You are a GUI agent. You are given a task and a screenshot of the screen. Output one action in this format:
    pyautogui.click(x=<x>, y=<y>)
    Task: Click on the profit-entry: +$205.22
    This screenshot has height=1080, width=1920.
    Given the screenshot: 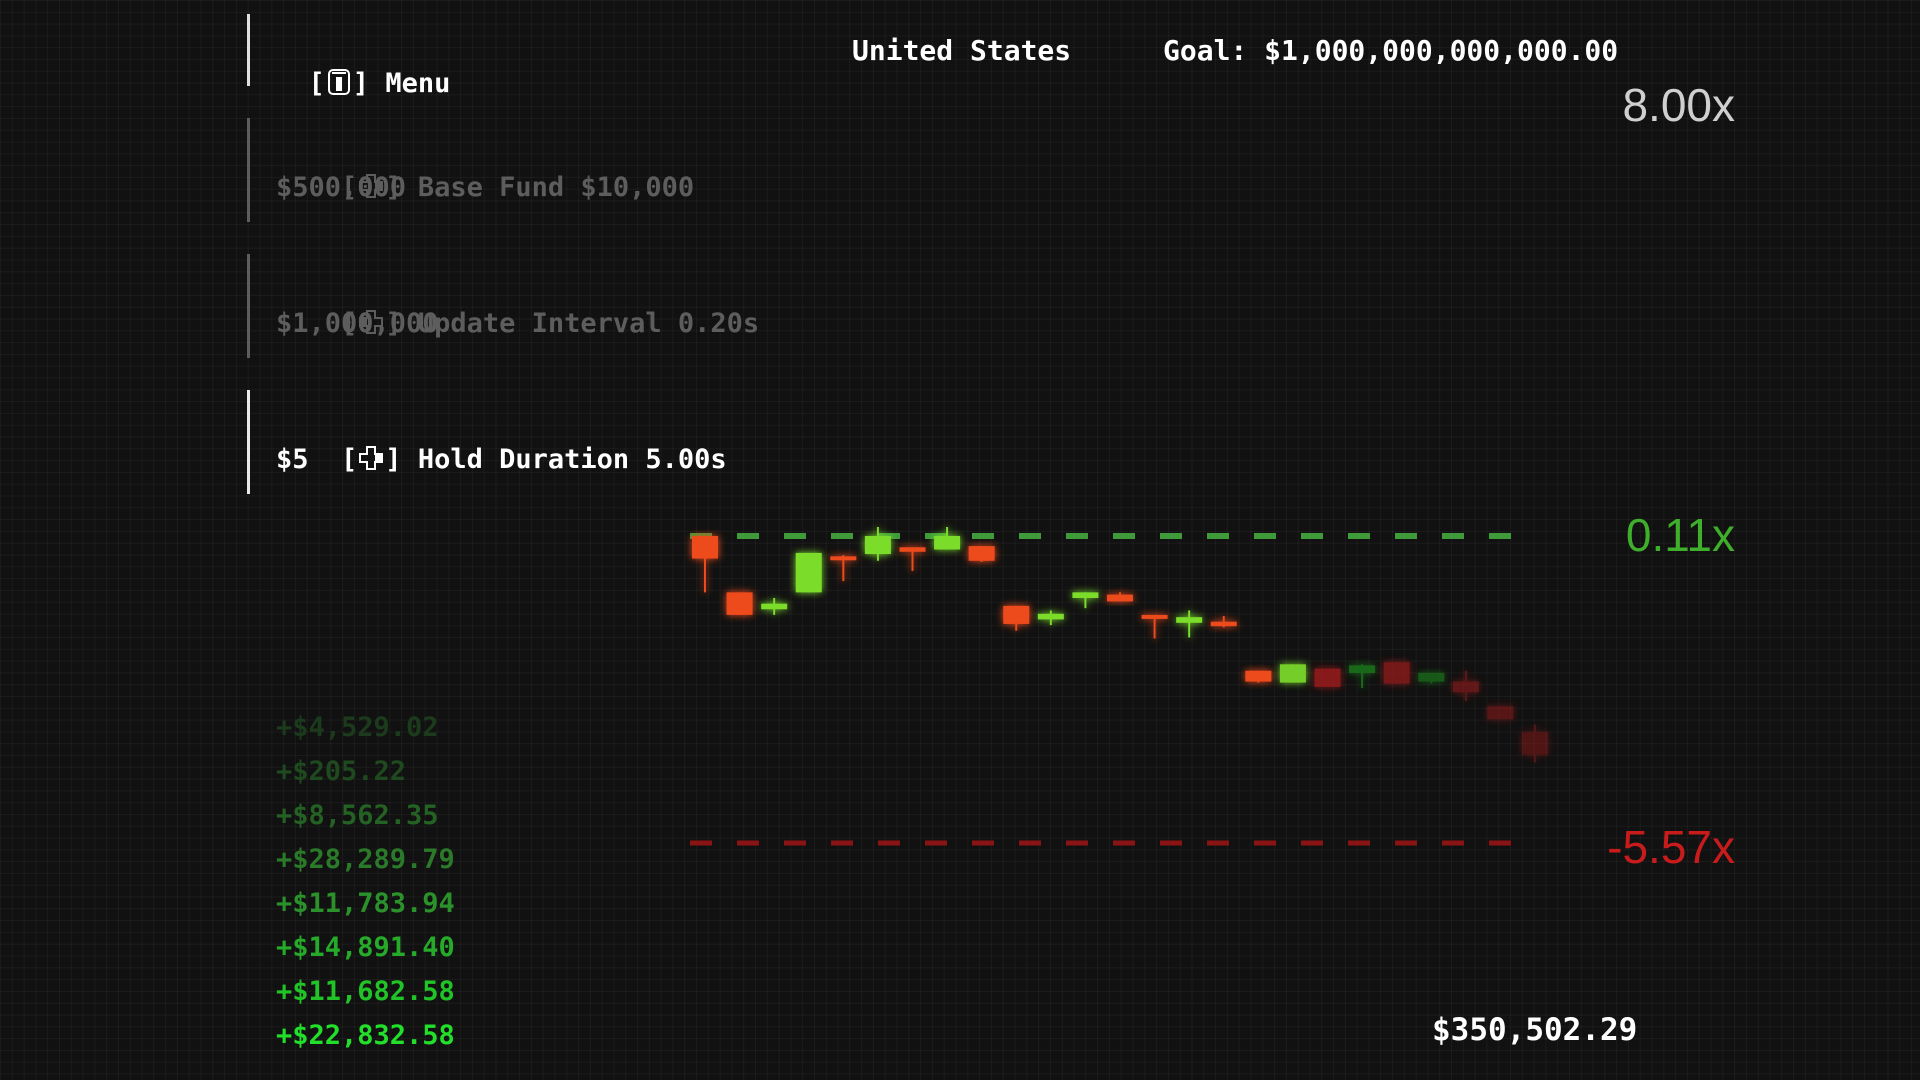 What is the action you would take?
    pyautogui.click(x=341, y=771)
    